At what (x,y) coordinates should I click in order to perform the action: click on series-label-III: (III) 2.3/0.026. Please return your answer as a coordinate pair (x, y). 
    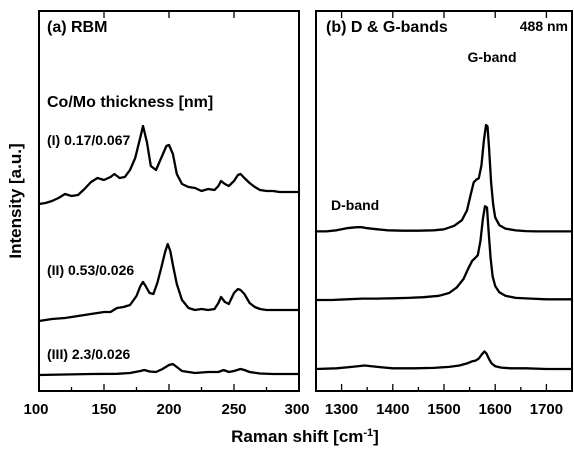
    Looking at the image, I should click on (88, 354).